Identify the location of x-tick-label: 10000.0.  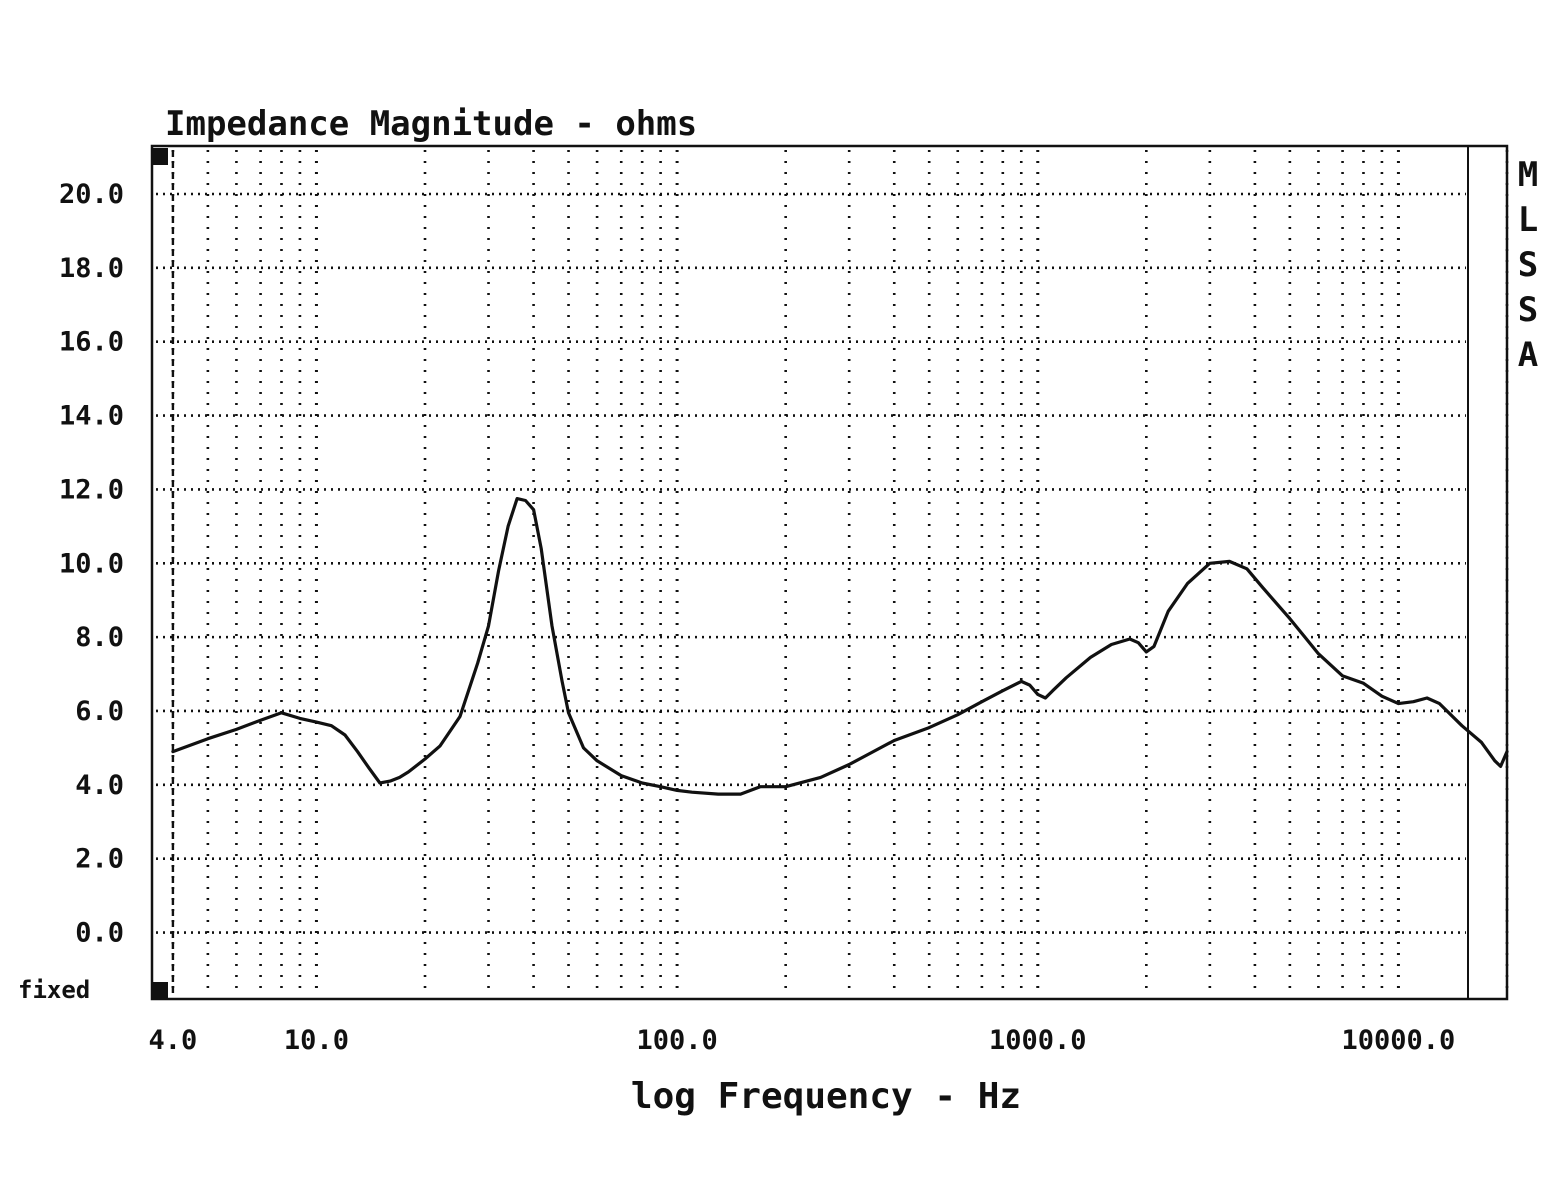
(1399, 1040).